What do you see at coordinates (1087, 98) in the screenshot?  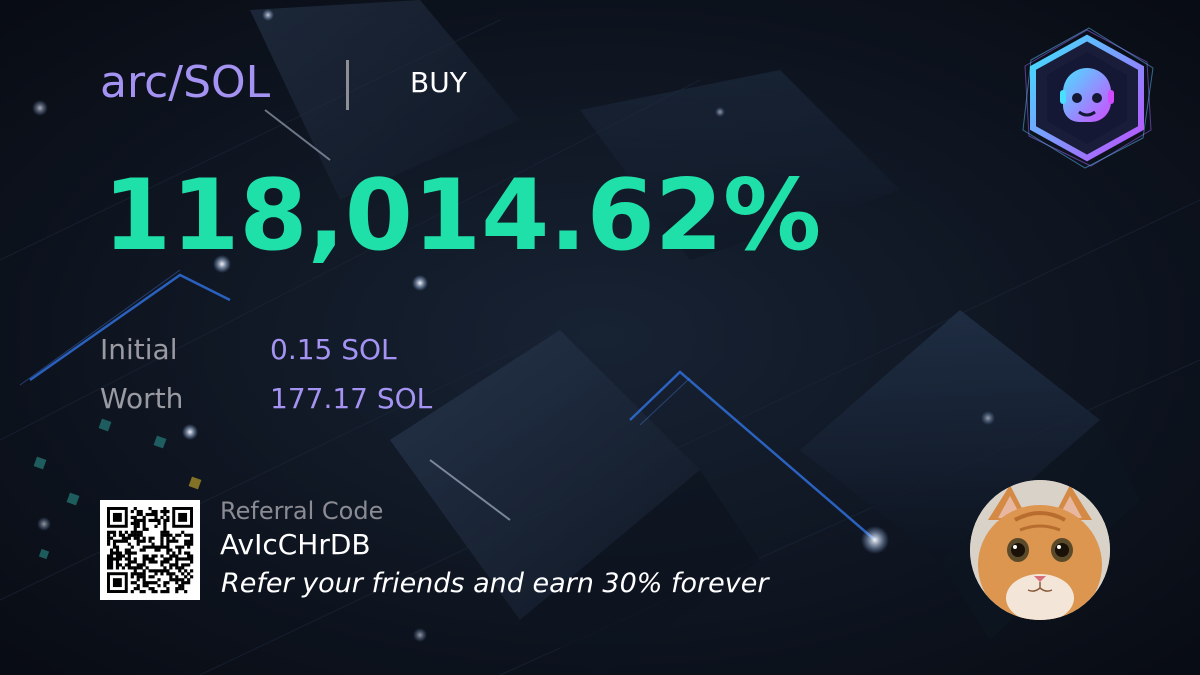 I see `robot-face-hexagon-icon` at bounding box center [1087, 98].